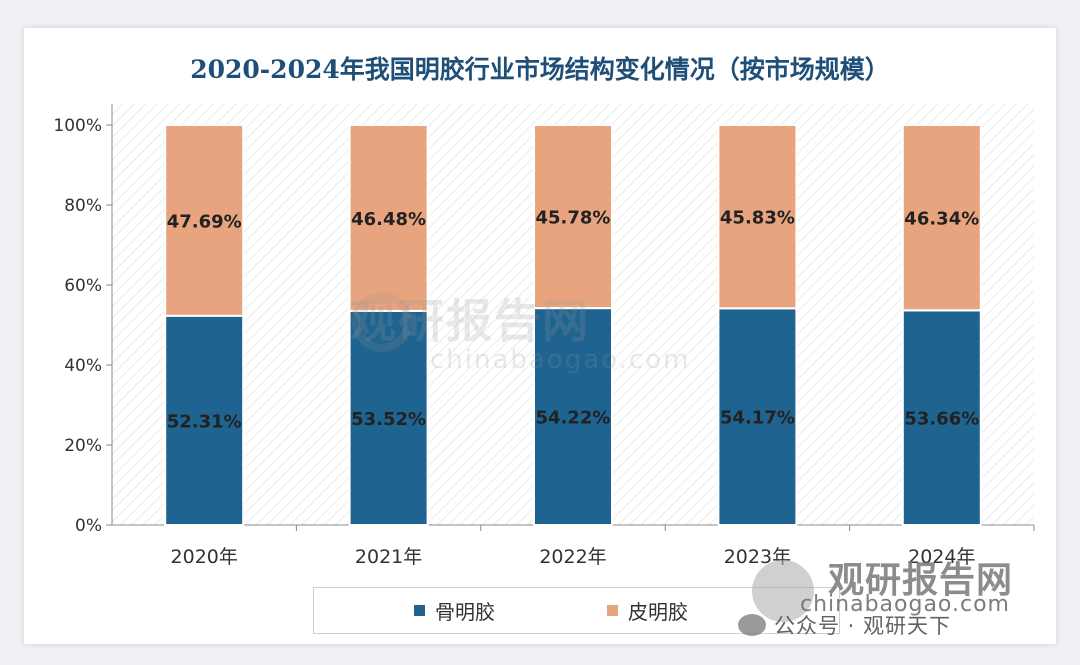 The width and height of the screenshot is (1080, 665). What do you see at coordinates (388, 557) in the screenshot?
I see `x-tick-label: 2021年` at bounding box center [388, 557].